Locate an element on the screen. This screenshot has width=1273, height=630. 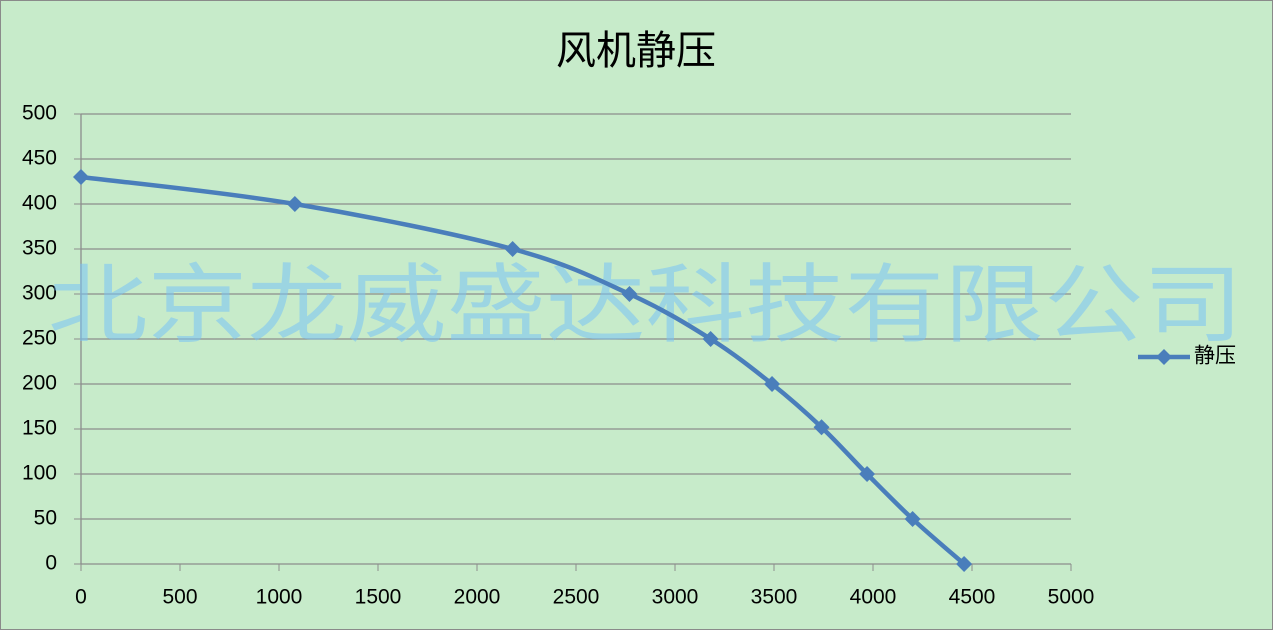
x-tick-label: 2500 is located at coordinates (576, 597).